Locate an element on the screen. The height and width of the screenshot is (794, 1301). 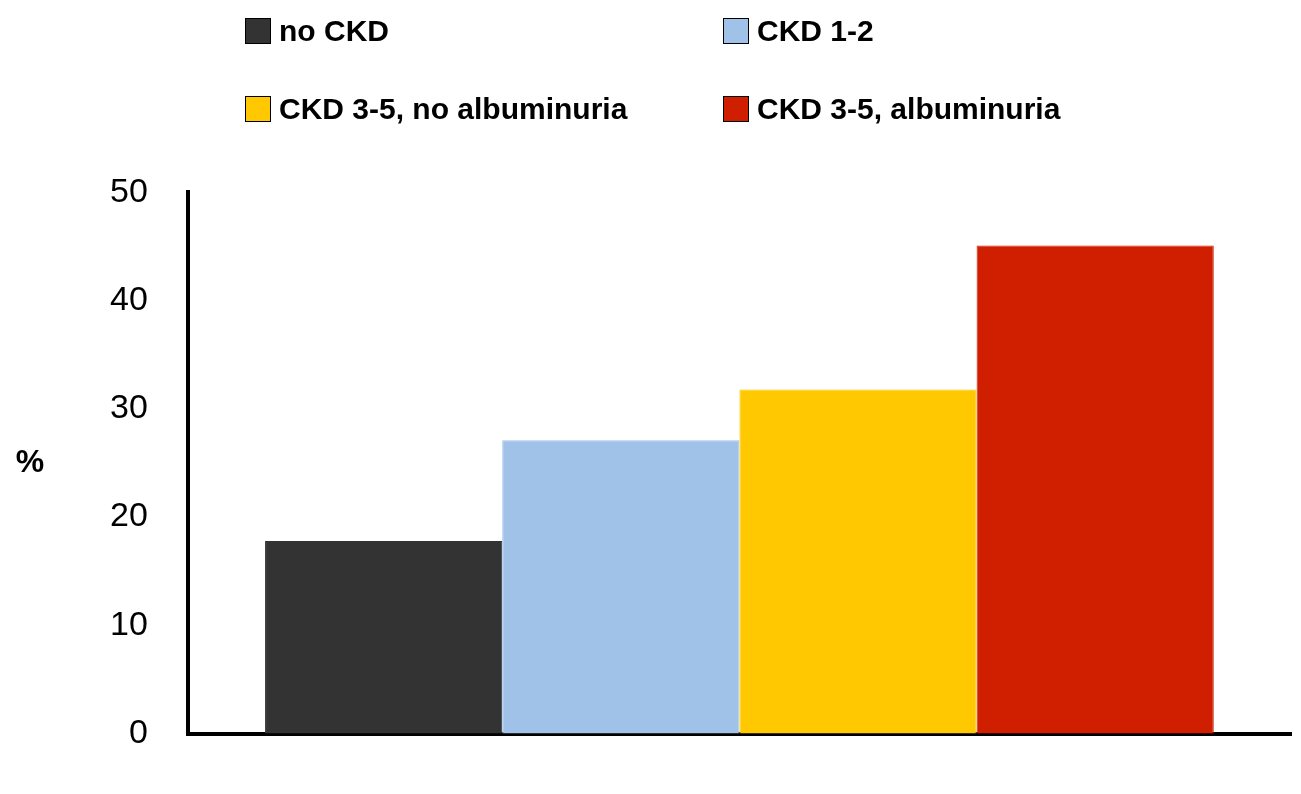
y-tick-label: 30 is located at coordinates (128, 406).